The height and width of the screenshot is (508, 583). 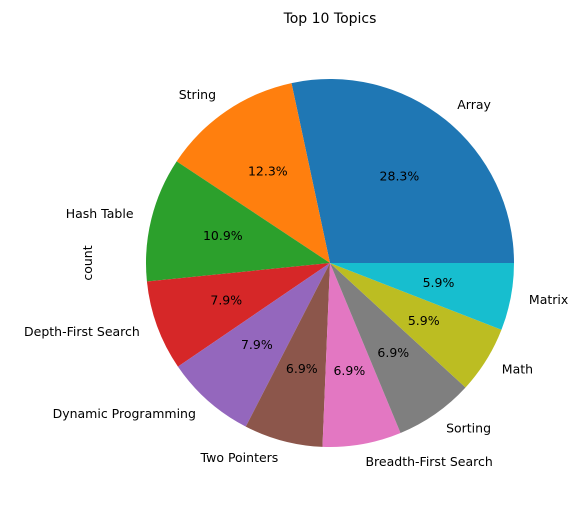 I want to click on pie-slice-depth-first-search, so click(x=238, y=315).